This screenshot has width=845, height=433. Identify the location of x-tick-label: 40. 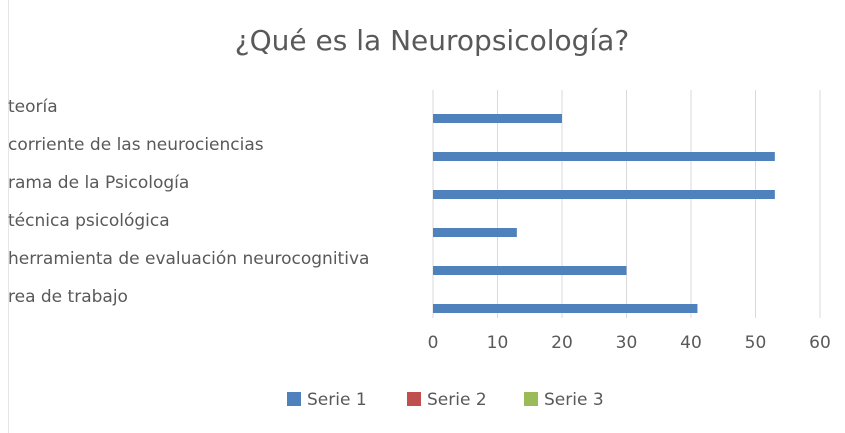
(691, 343).